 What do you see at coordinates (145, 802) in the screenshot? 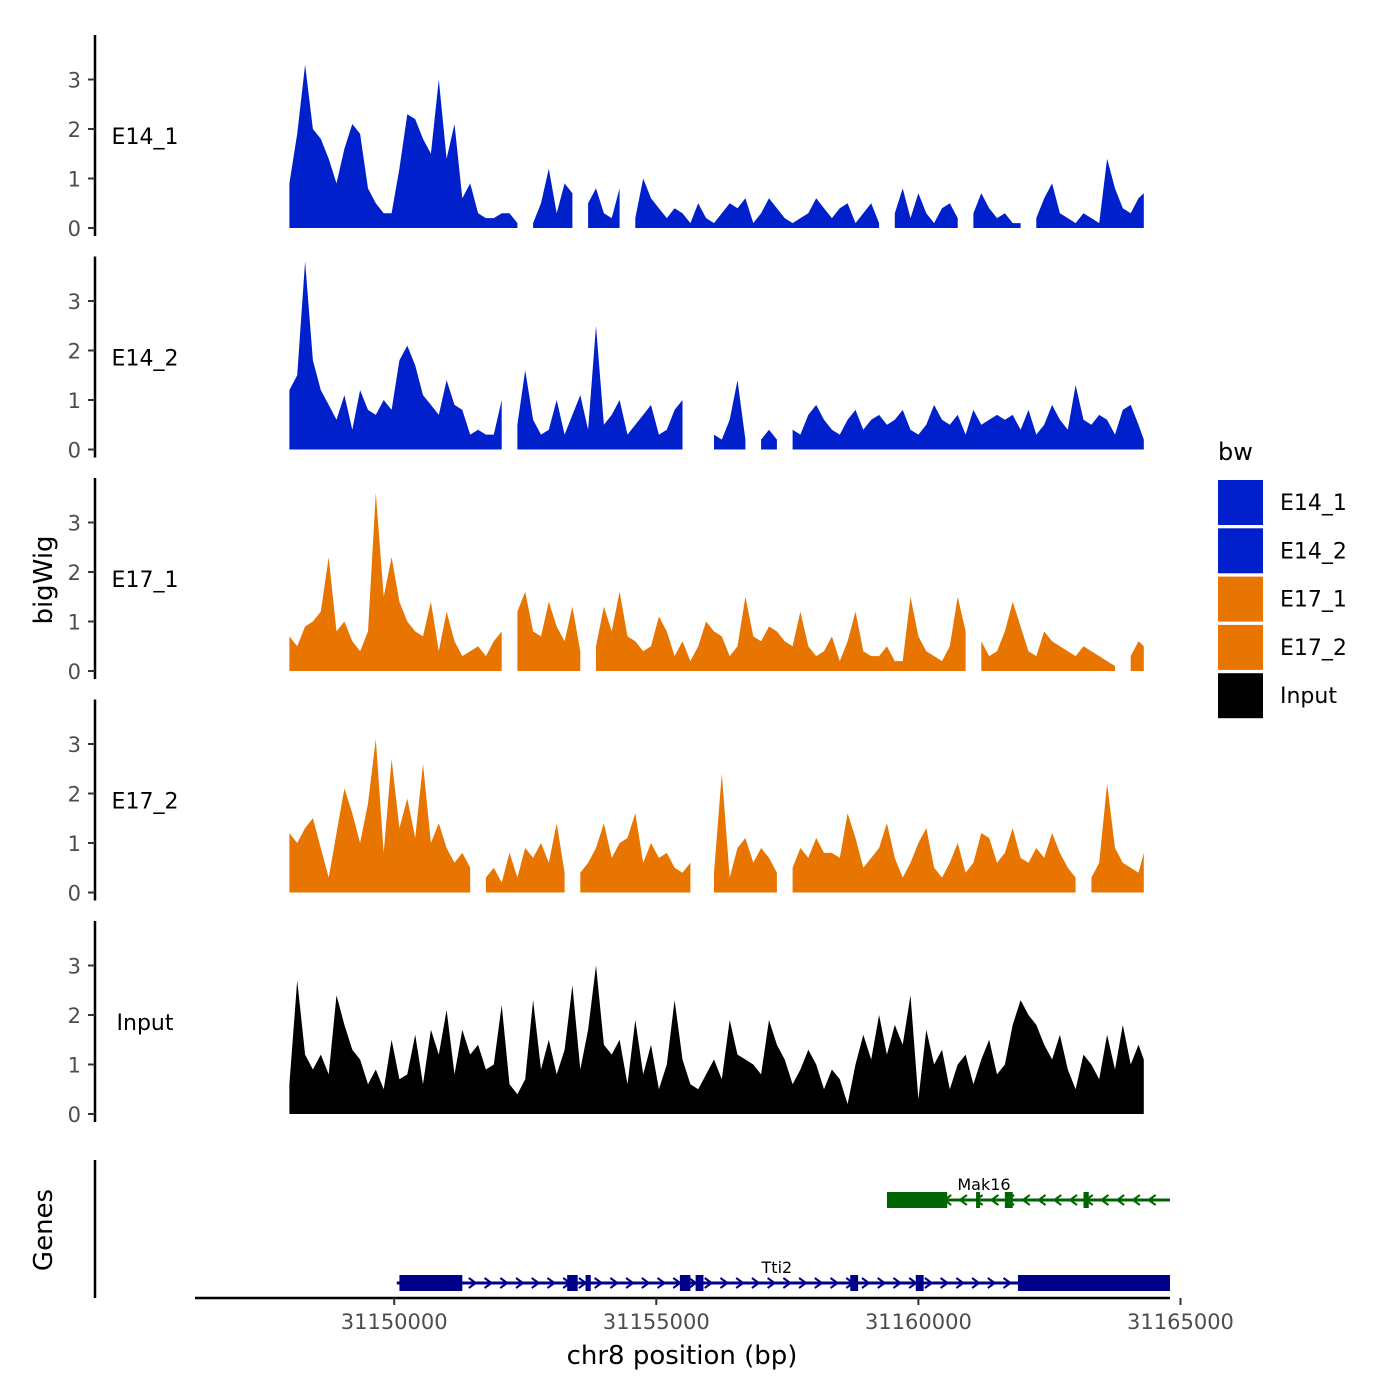
I see `track-label: E17_2` at bounding box center [145, 802].